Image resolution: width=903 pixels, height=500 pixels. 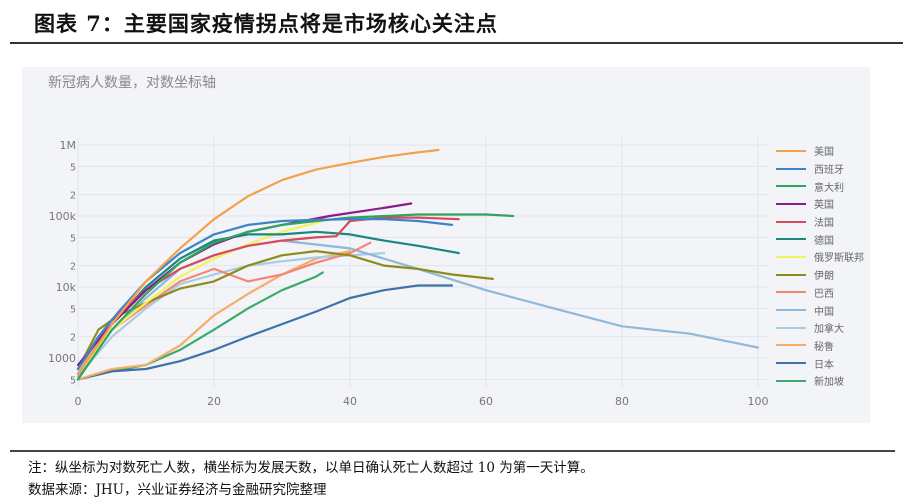 I want to click on x-tick-label: 20, so click(x=214, y=401).